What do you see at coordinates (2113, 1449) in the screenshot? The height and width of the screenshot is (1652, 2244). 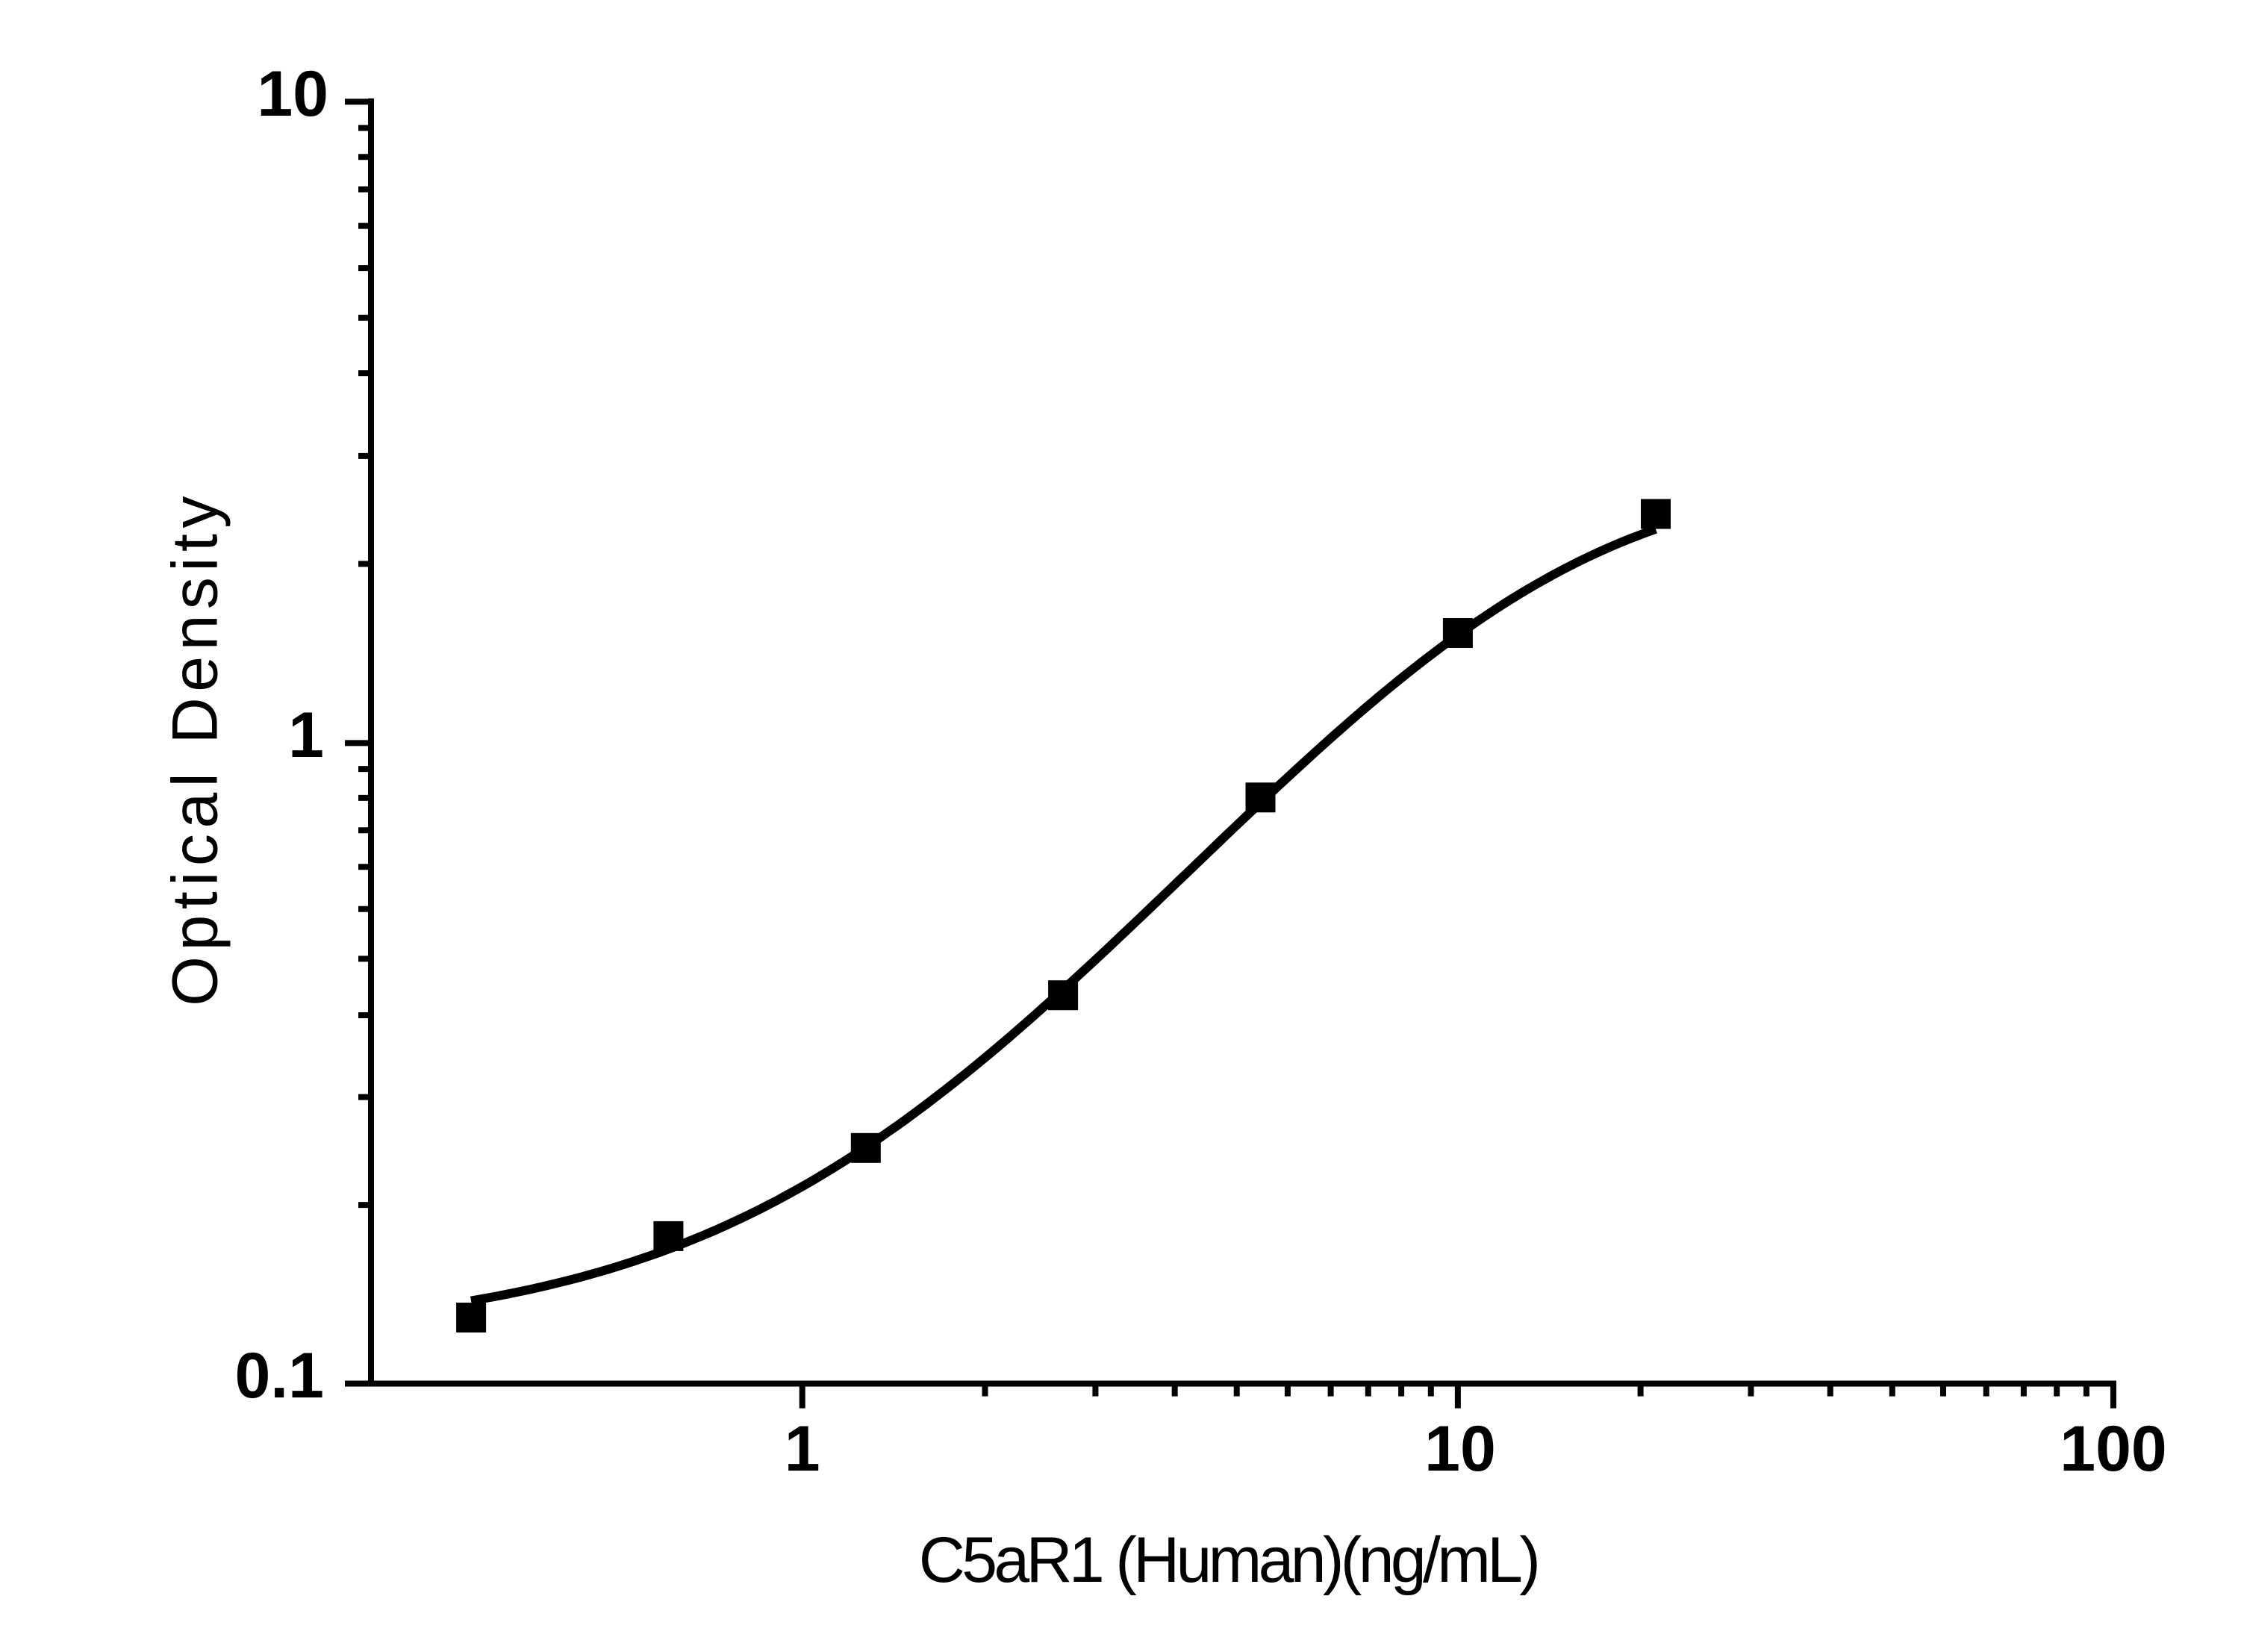 I see `svg-text: 100` at bounding box center [2113, 1449].